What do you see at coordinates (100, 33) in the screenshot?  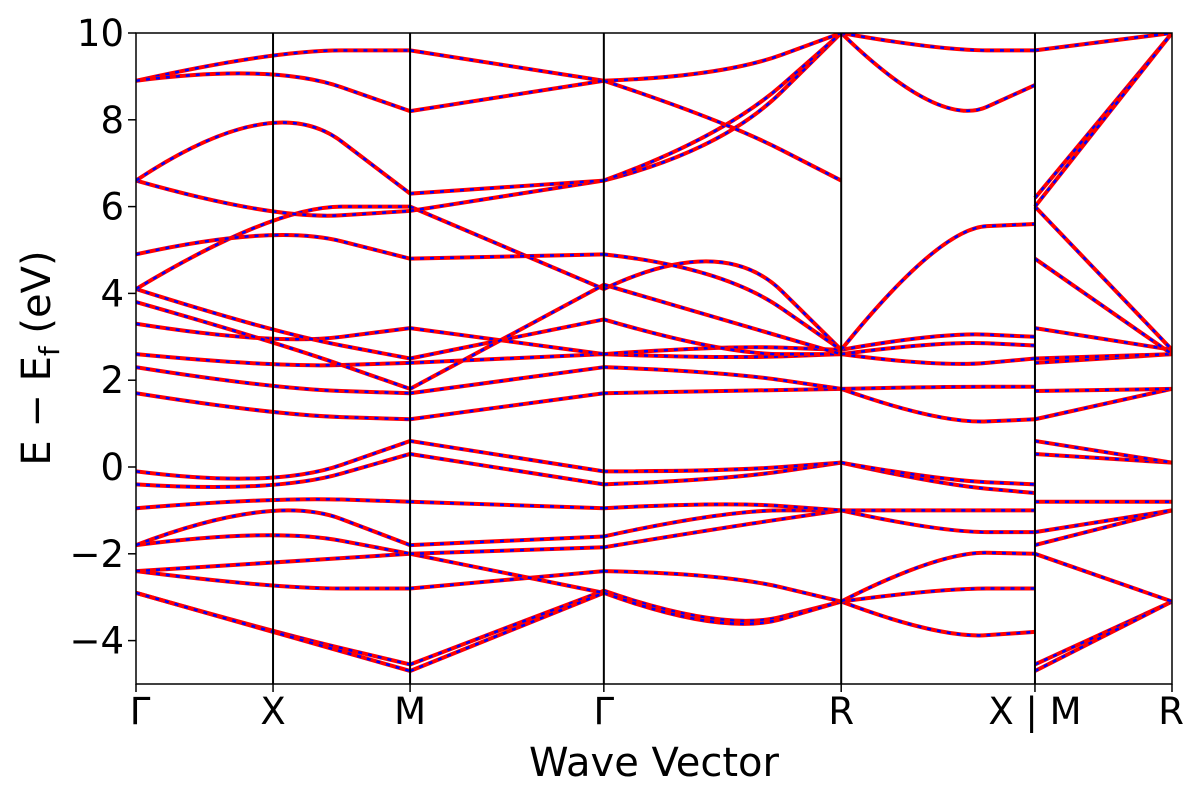 I see `y-tick-label: 10` at bounding box center [100, 33].